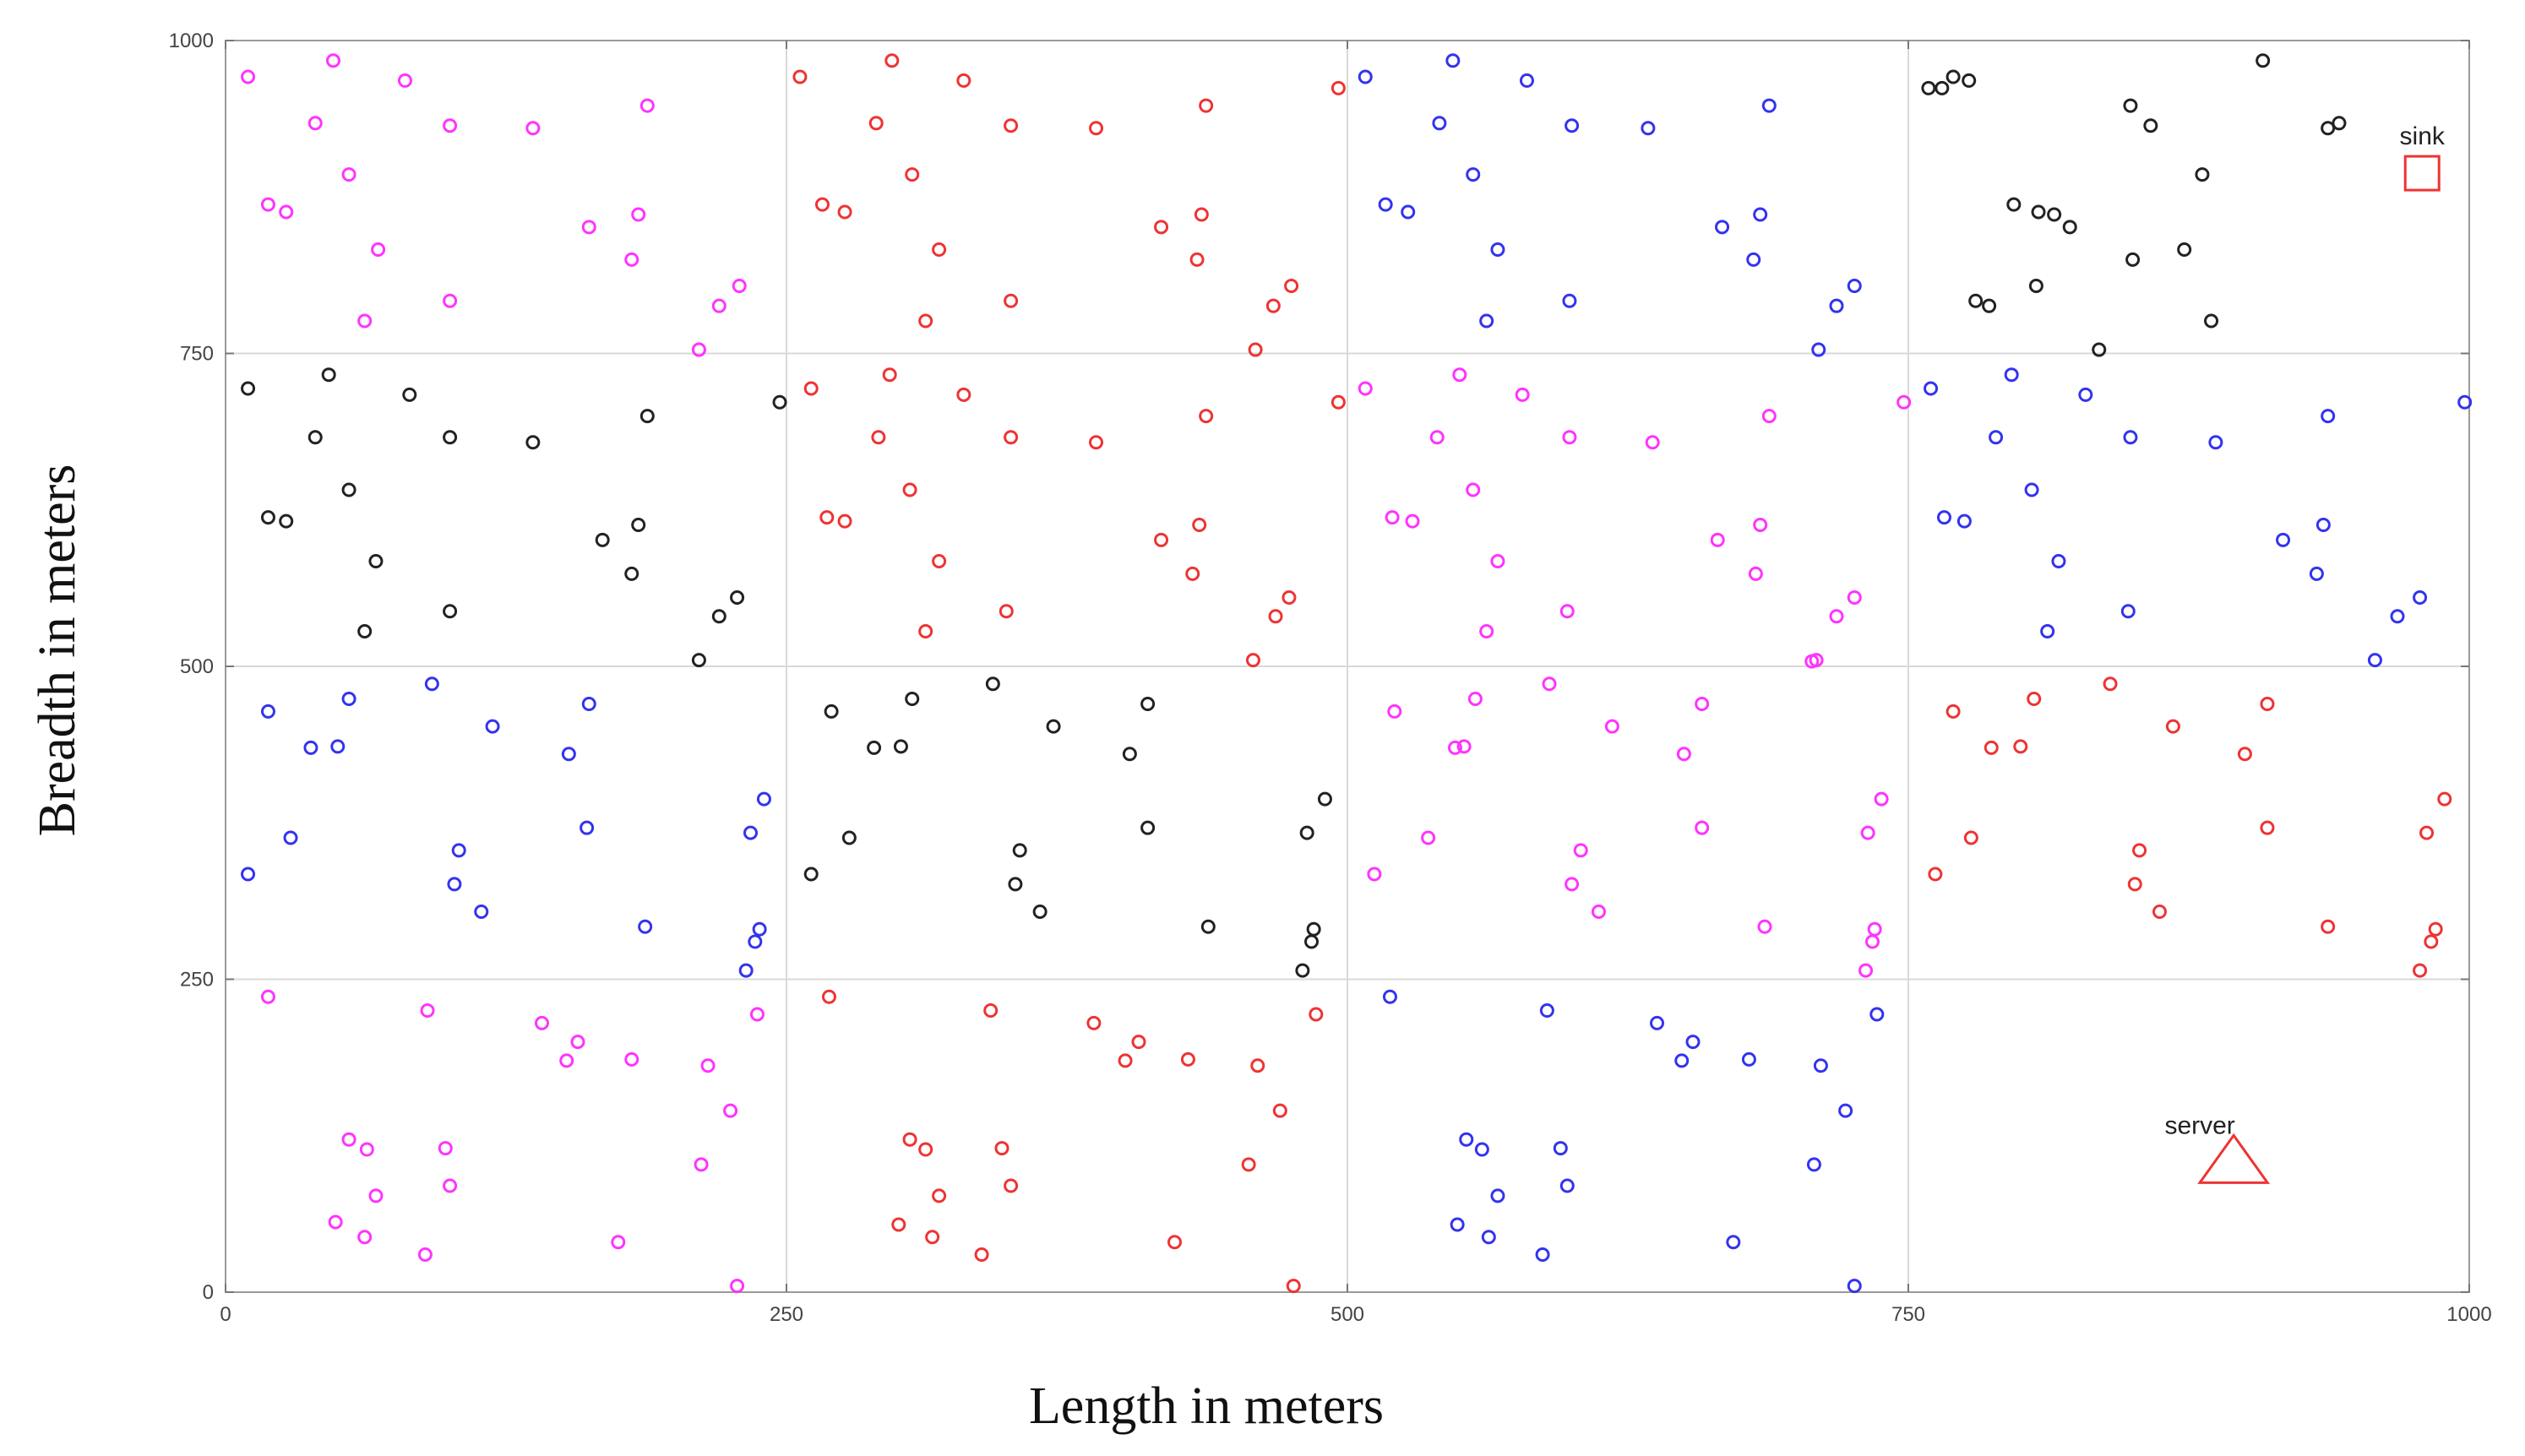 Image resolution: width=2525 pixels, height=1456 pixels. Describe the element at coordinates (1347, 1314) in the screenshot. I see `x-tick-label: 500` at that location.